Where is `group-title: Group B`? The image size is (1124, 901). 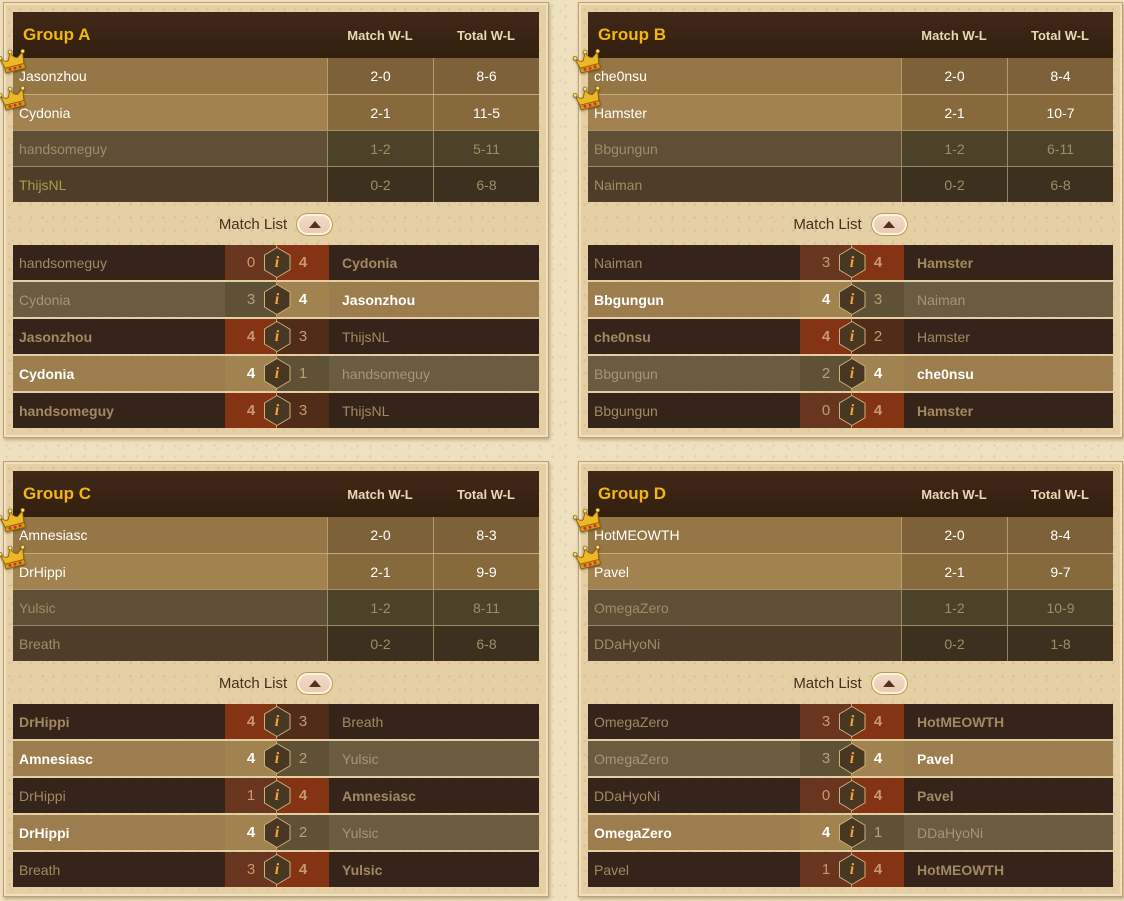 group-title: Group B is located at coordinates (632, 34).